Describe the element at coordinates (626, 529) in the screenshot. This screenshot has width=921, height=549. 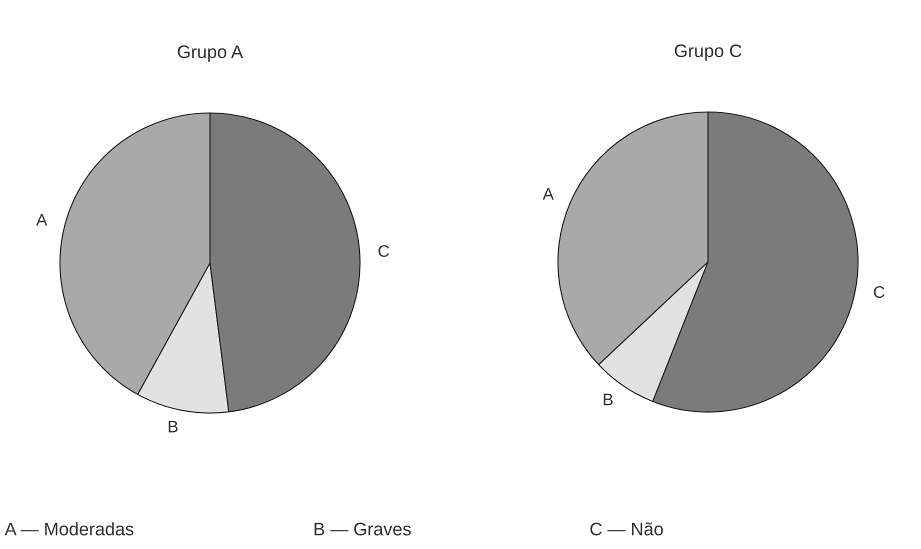
I see `text: C — Não` at that location.